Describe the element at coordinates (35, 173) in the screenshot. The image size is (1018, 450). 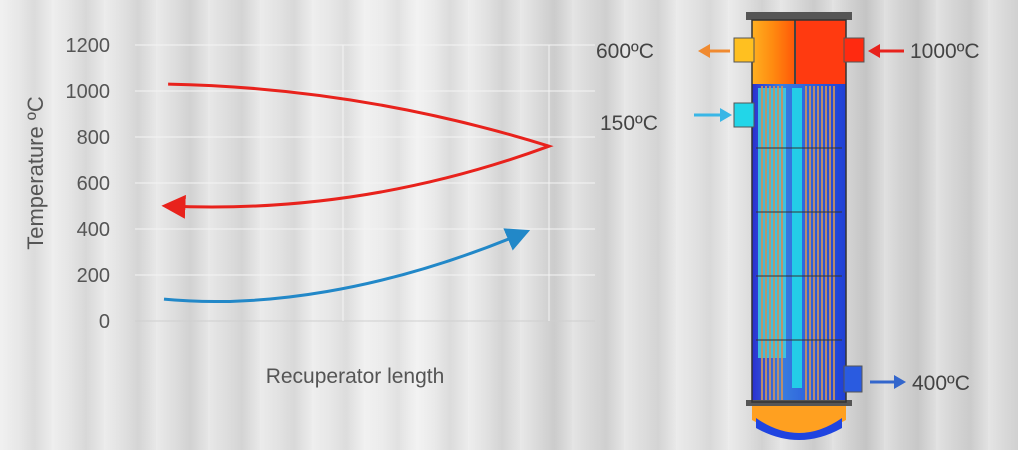
I see `y-axis-label: Temperature ºC` at that location.